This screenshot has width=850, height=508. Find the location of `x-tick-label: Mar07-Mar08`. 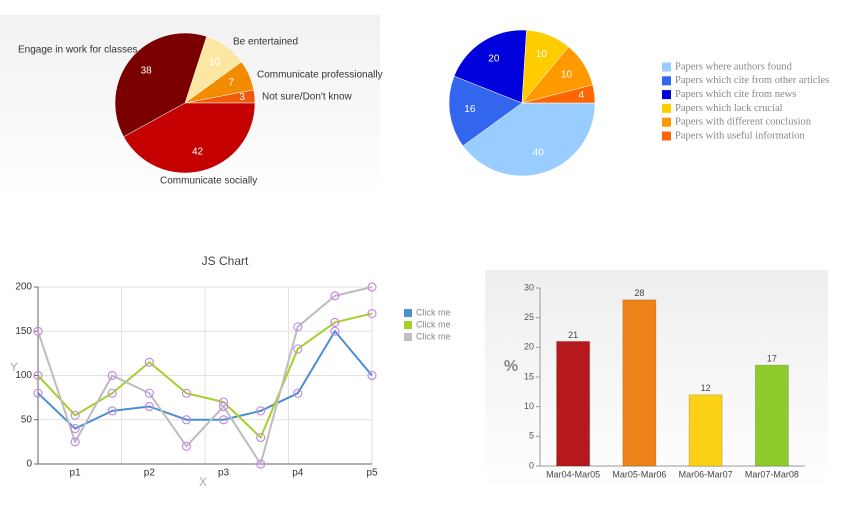

x-tick-label: Mar07-Mar08 is located at coordinates (772, 474).